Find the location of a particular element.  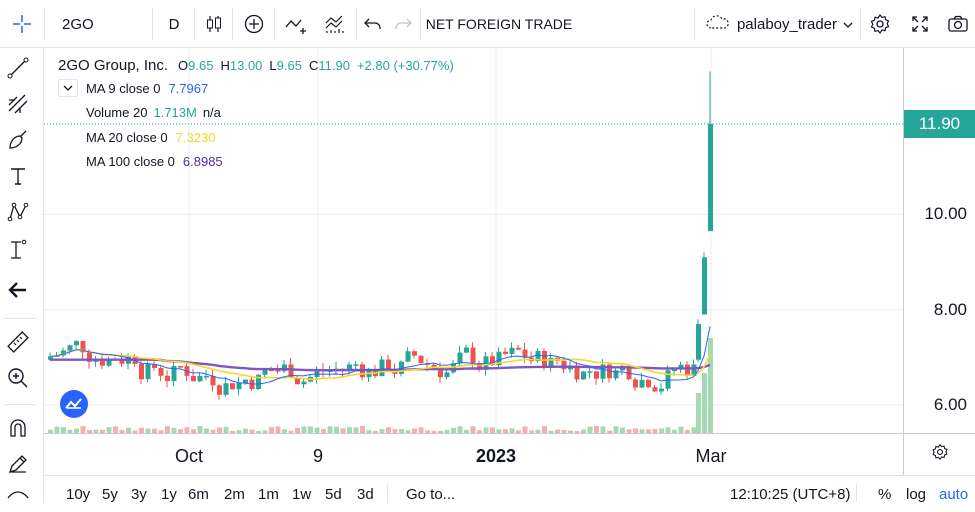

legend-ma9: MA 9 close 0 7.7967 is located at coordinates (133, 88).